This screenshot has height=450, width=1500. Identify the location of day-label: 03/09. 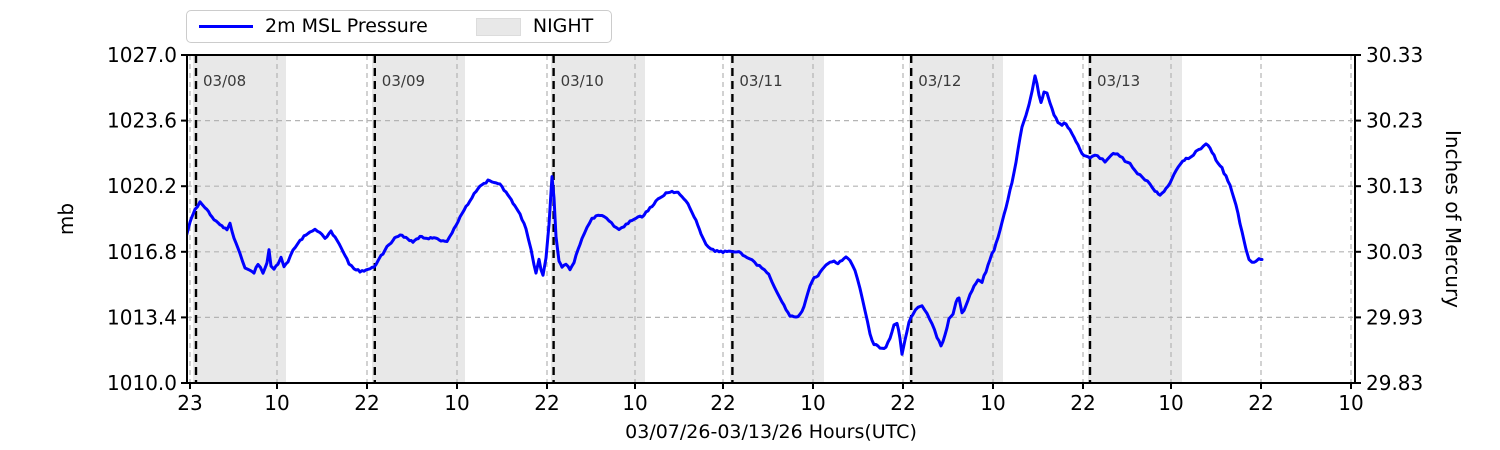
(403, 81).